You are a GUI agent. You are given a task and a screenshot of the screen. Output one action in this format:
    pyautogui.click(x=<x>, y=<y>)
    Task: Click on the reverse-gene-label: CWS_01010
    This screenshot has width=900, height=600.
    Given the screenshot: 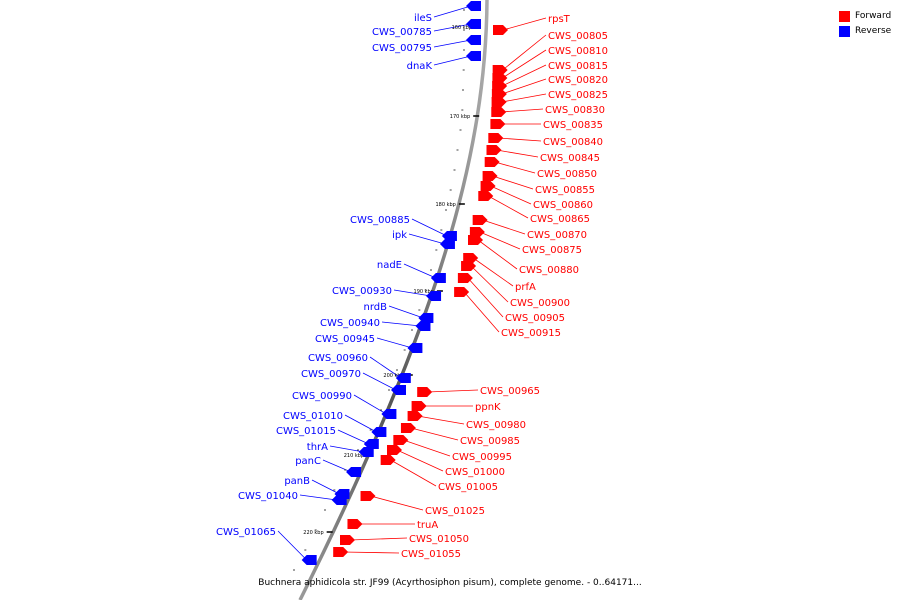 What is the action you would take?
    pyautogui.click(x=313, y=416)
    